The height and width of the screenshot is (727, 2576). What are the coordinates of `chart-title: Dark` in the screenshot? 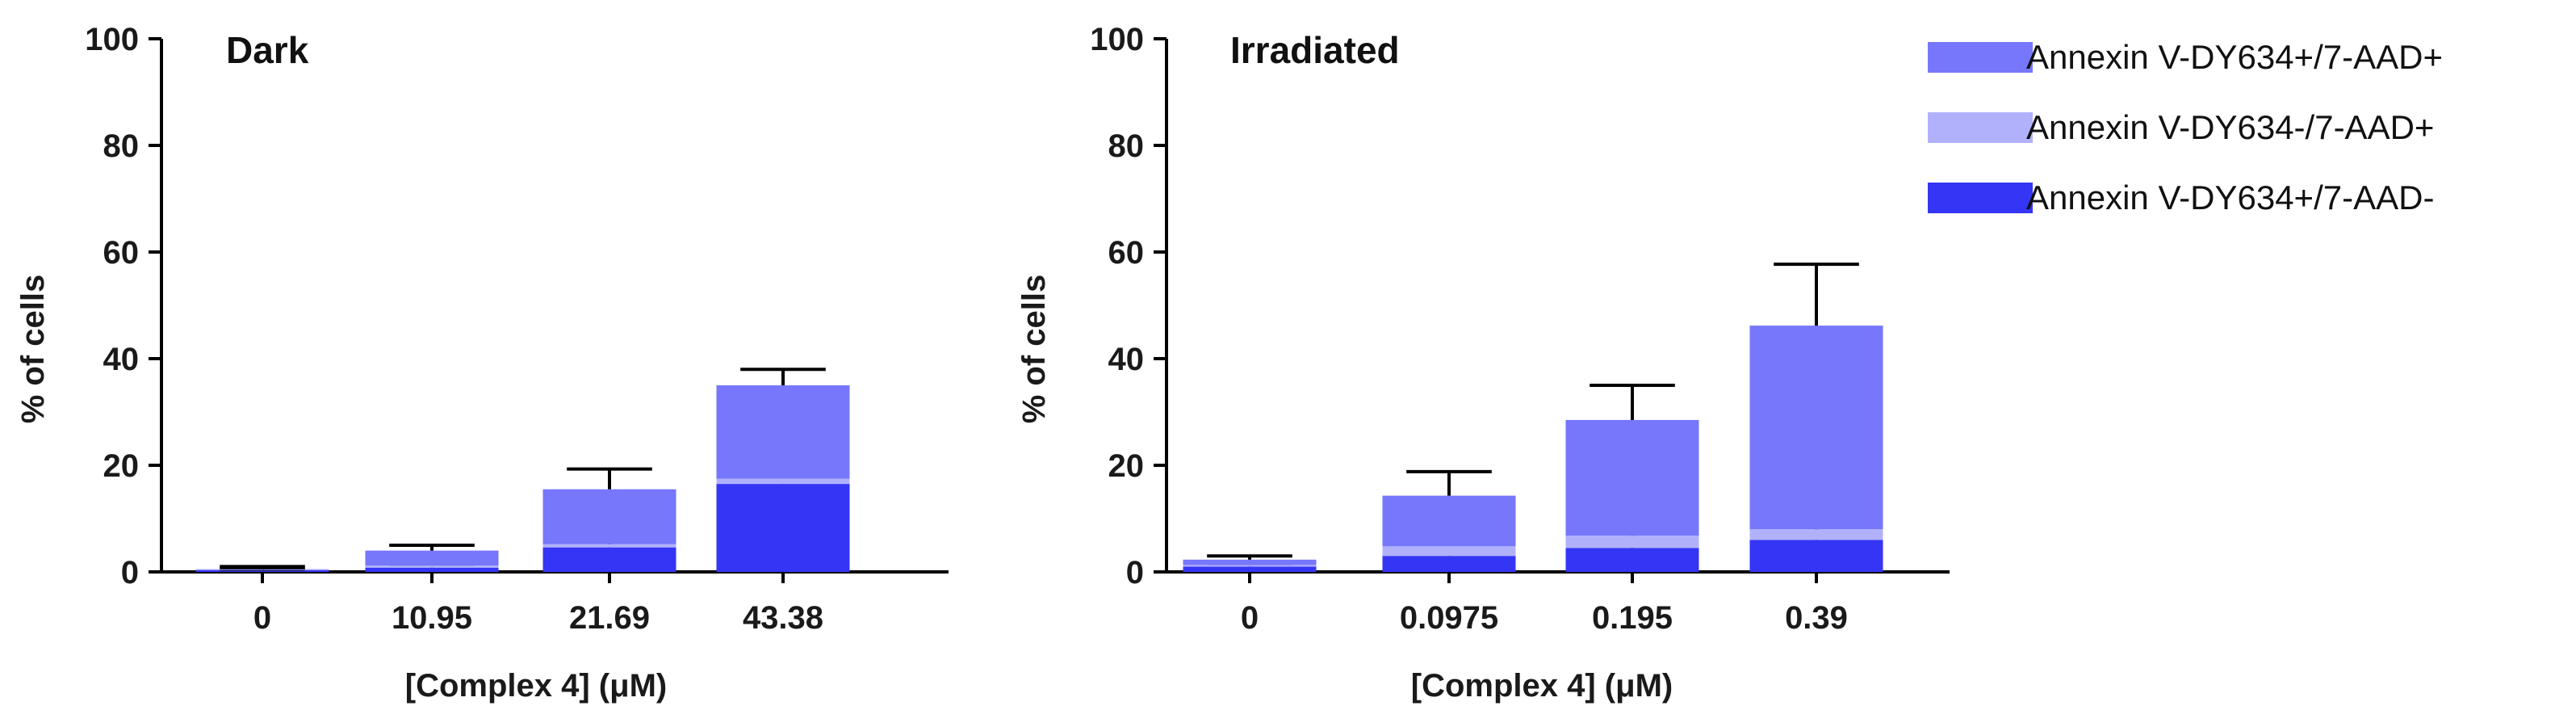 It's located at (267, 50).